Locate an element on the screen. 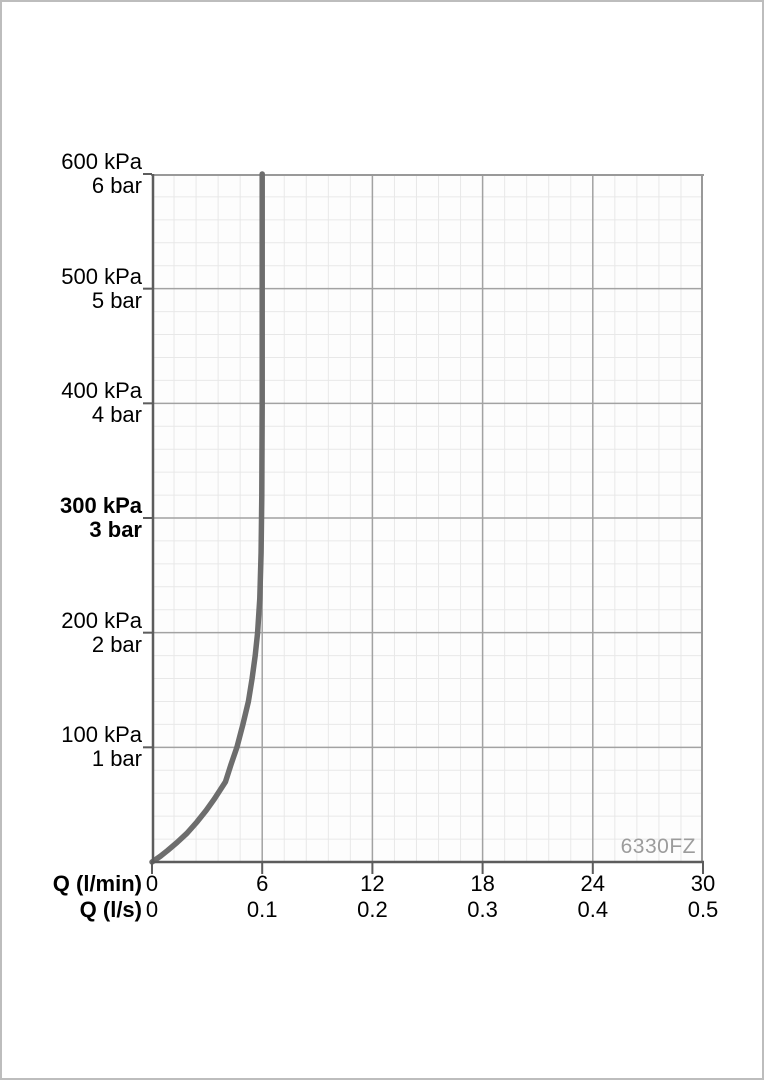 The height and width of the screenshot is (1080, 764). y-tick-bar-text: 3 bar is located at coordinates (115, 529).